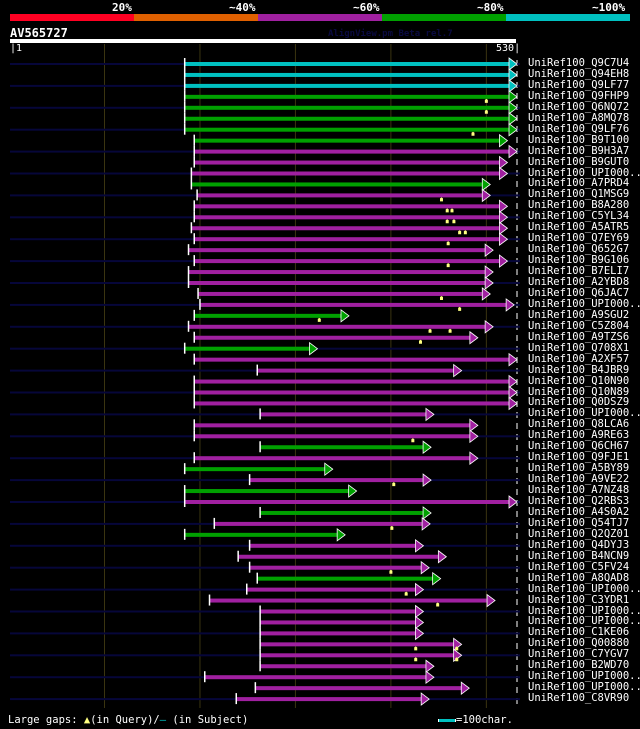  Describe the element at coordinates (579, 282) in the screenshot. I see `hit-label: UniRef100_A2YBD8` at that location.